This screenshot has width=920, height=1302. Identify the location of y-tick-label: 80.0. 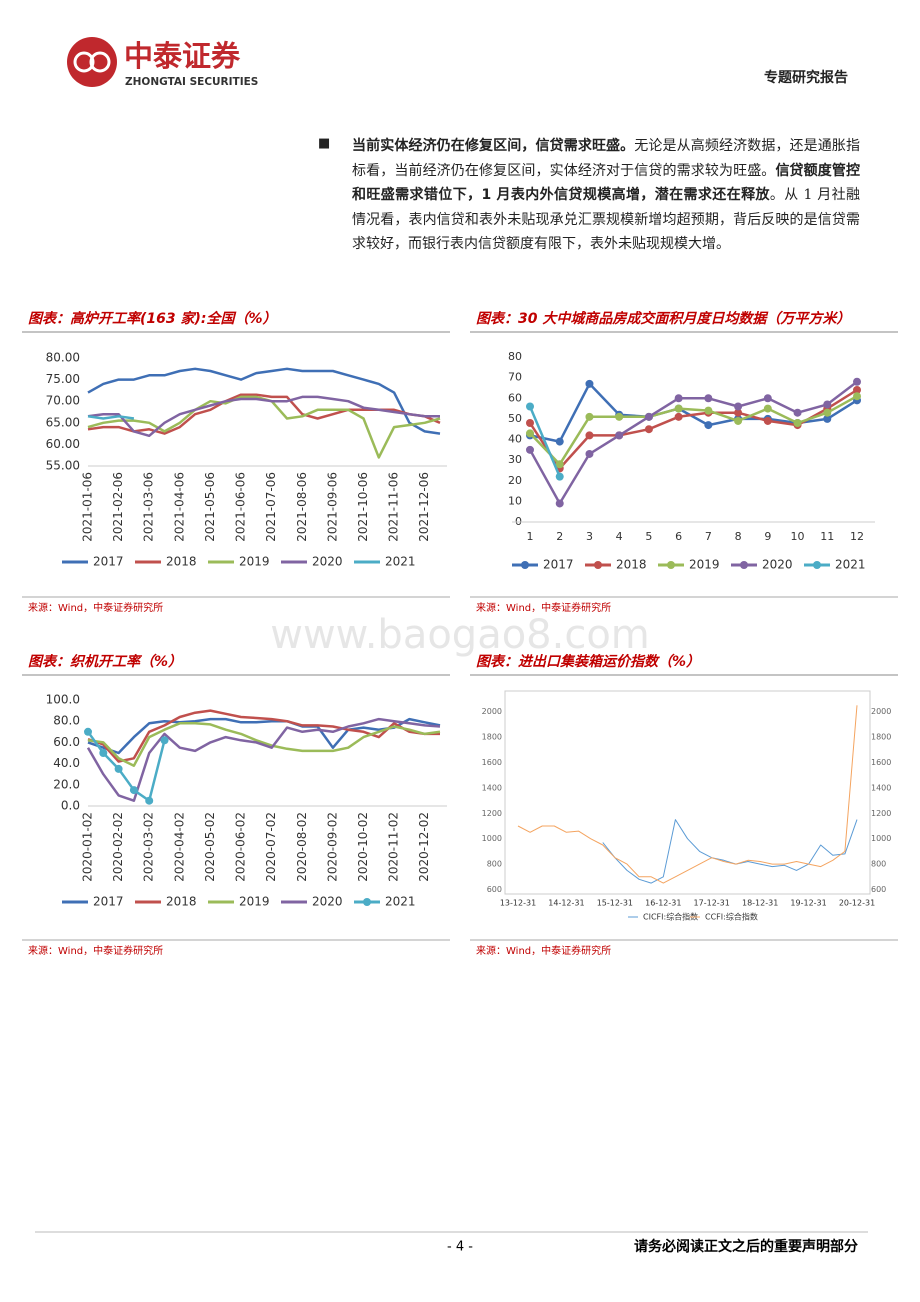
(66, 721).